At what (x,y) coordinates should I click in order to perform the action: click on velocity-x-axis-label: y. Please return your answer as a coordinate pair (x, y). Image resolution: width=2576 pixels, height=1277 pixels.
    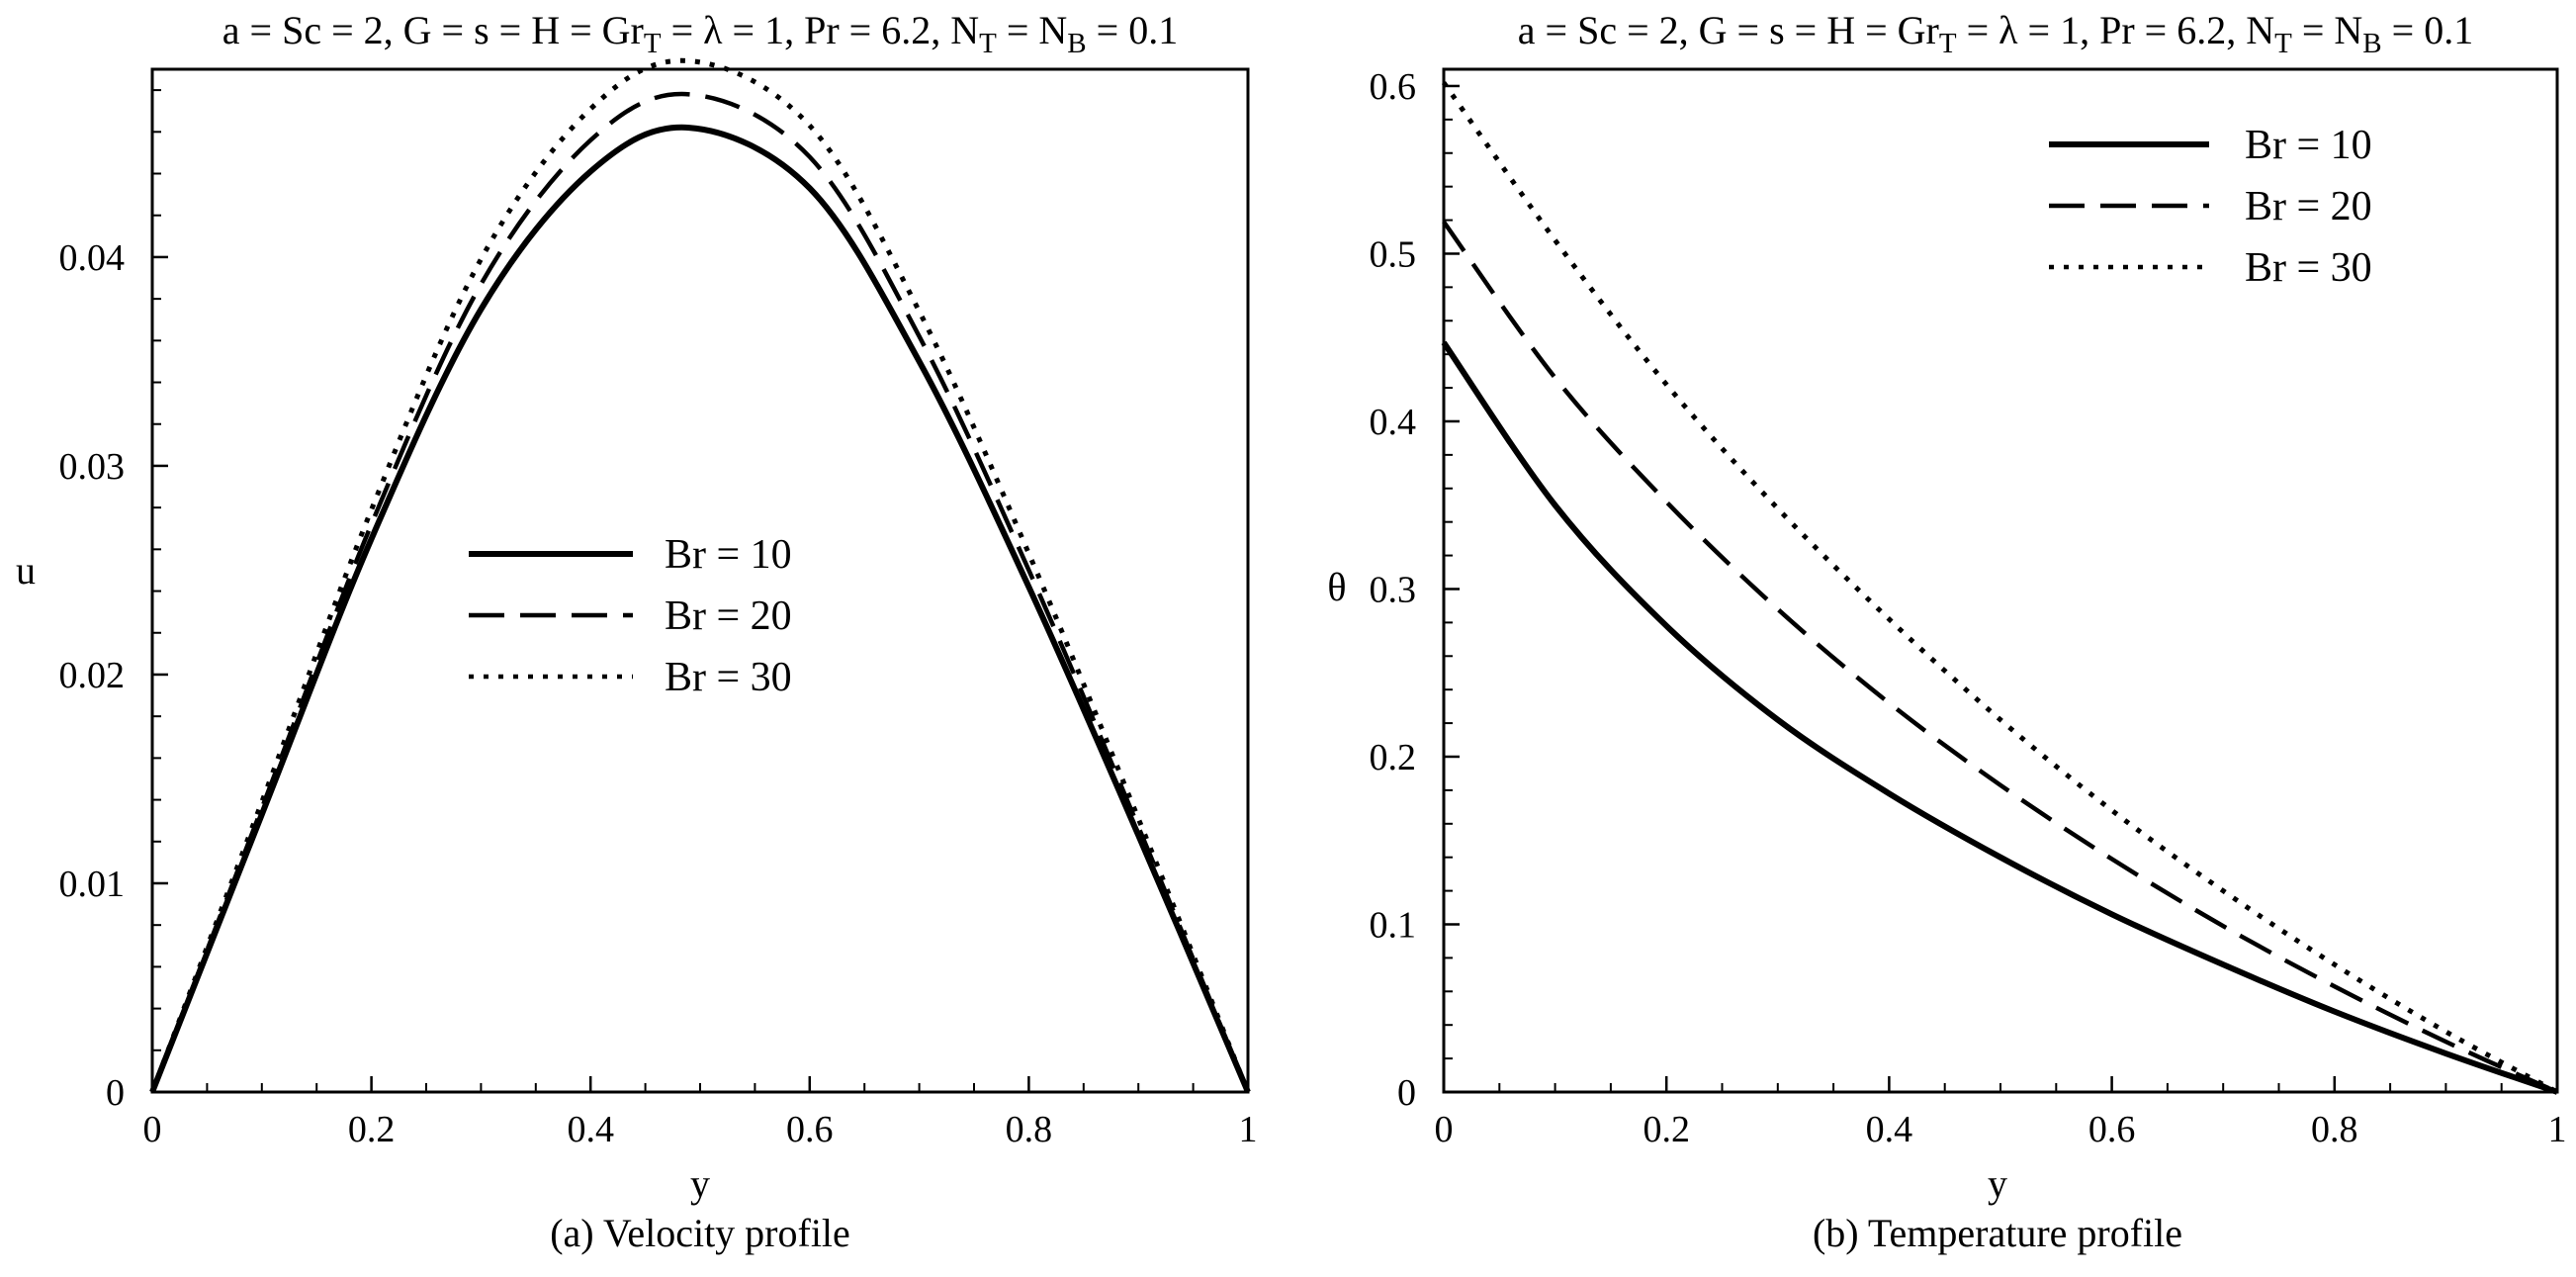
    Looking at the image, I should click on (700, 1183).